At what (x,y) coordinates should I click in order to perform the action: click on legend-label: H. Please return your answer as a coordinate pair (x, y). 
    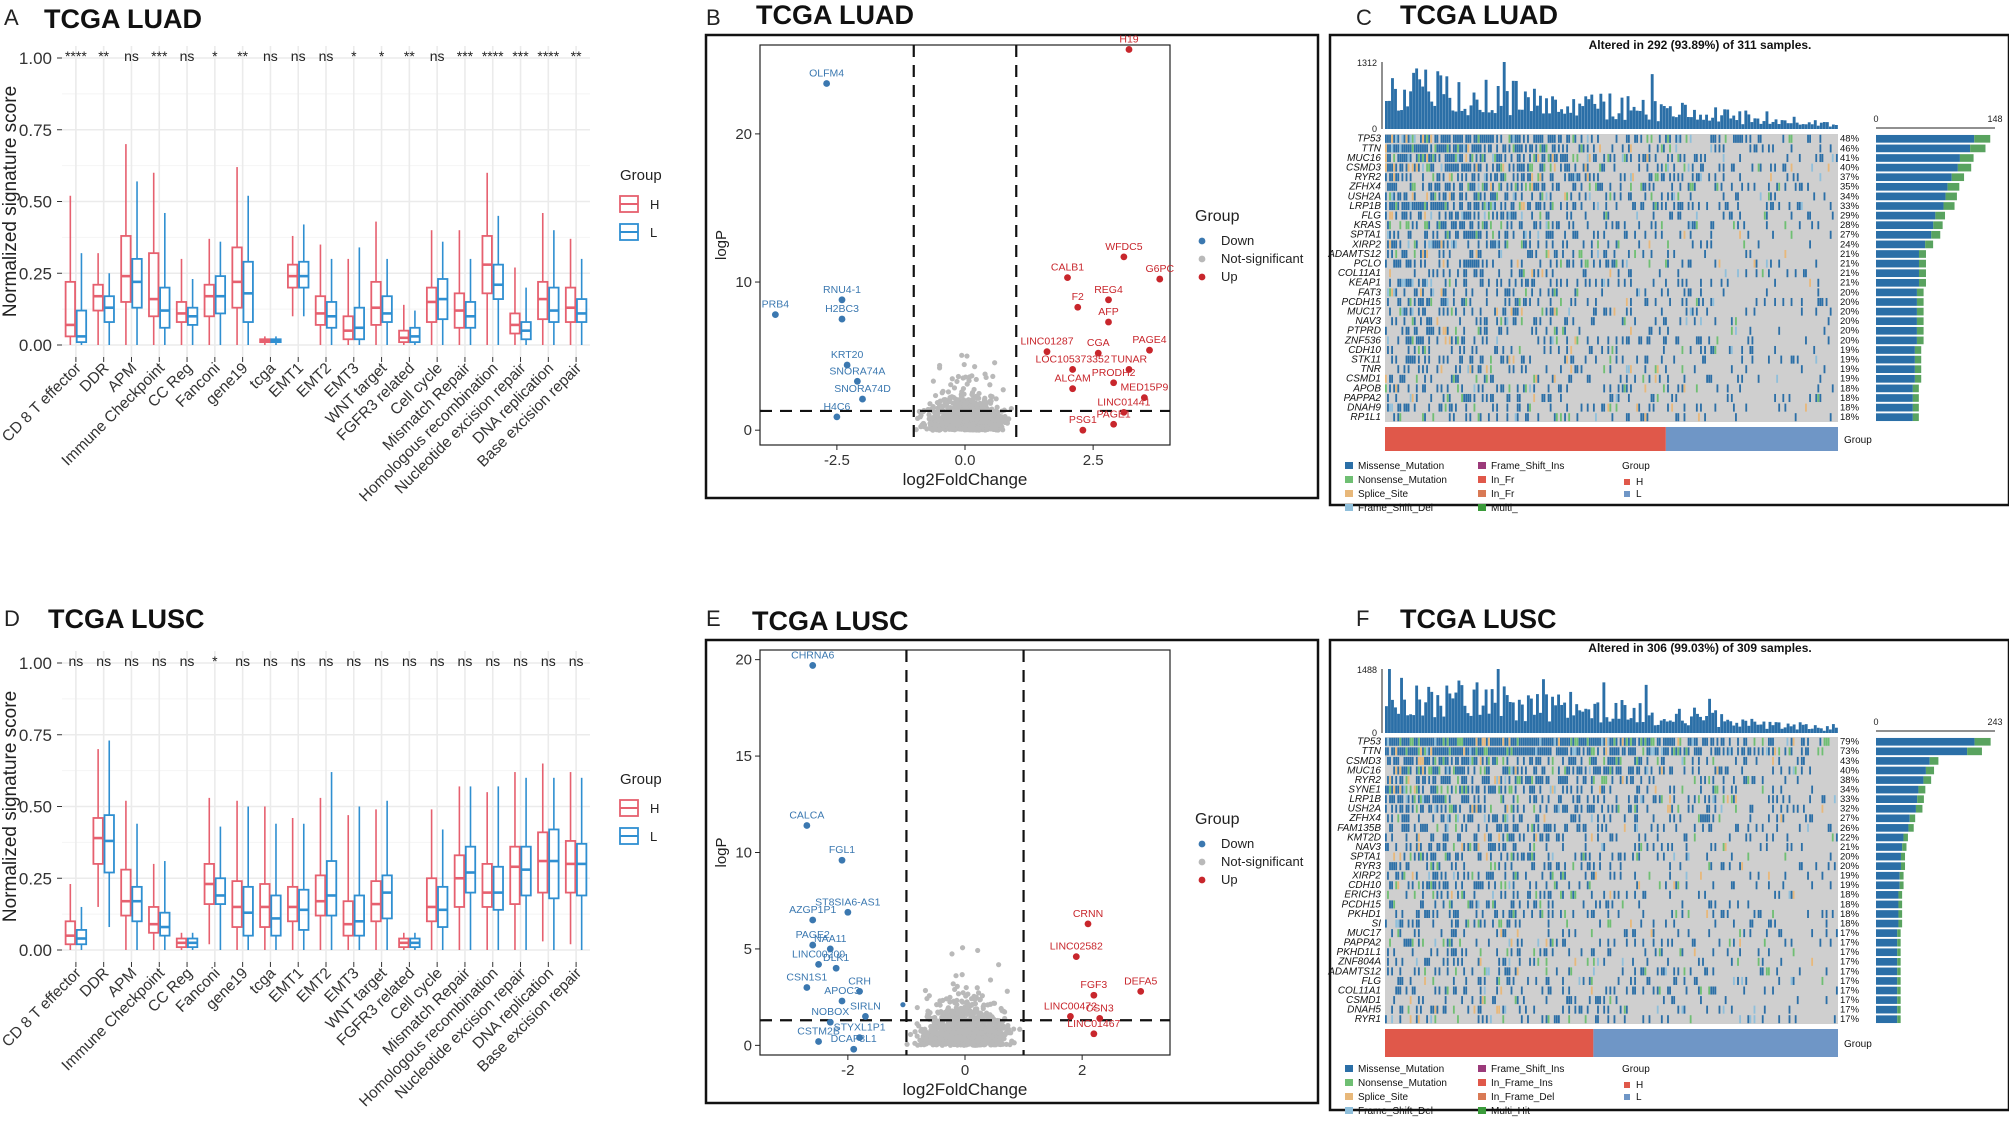
    Looking at the image, I should click on (654, 808).